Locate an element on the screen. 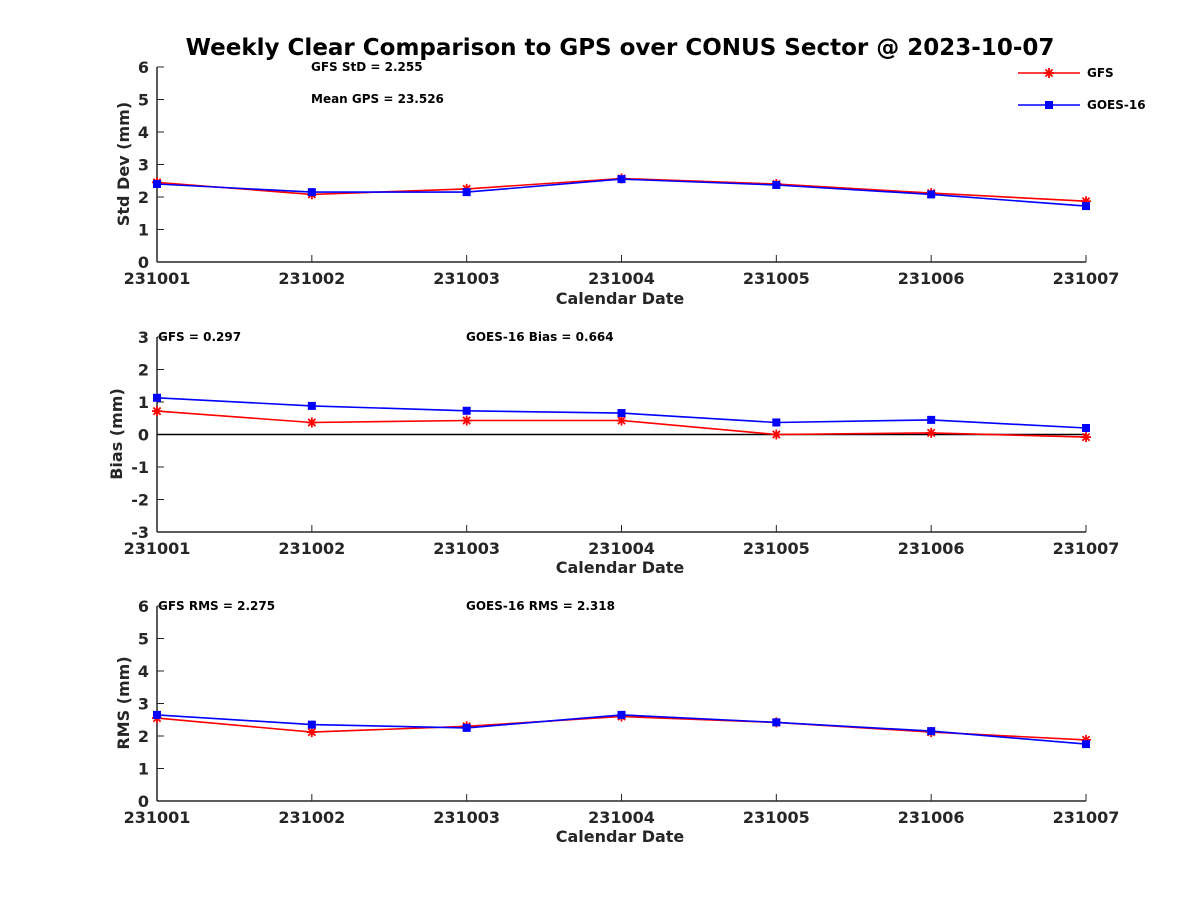  x-tick-label-bias: 231007 is located at coordinates (1086, 548).